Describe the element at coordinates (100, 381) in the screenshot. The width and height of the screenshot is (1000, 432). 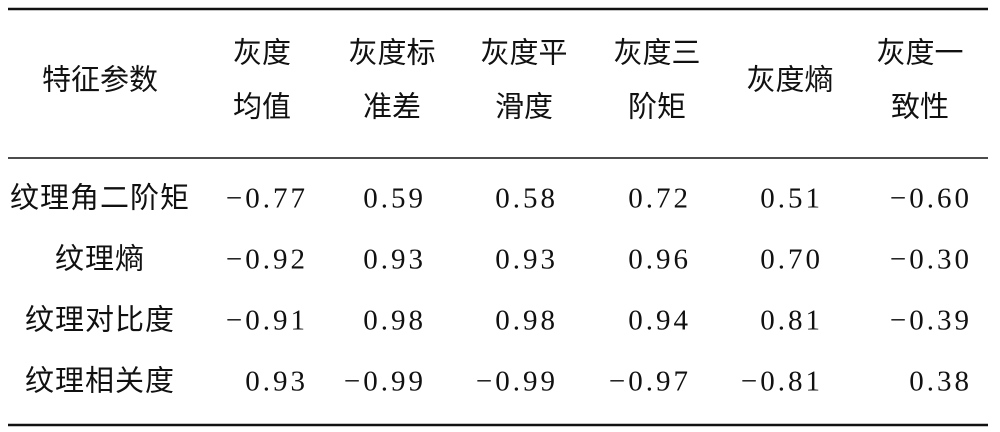
I see `row-label: 纹理相关度` at that location.